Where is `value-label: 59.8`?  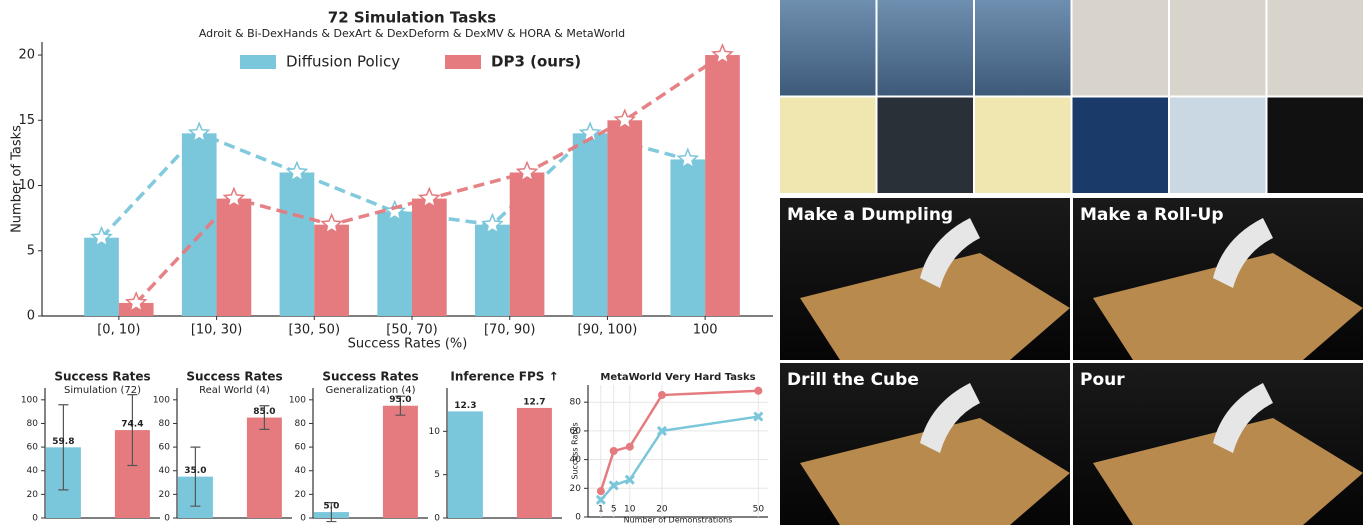 value-label: 59.8 is located at coordinates (63, 442).